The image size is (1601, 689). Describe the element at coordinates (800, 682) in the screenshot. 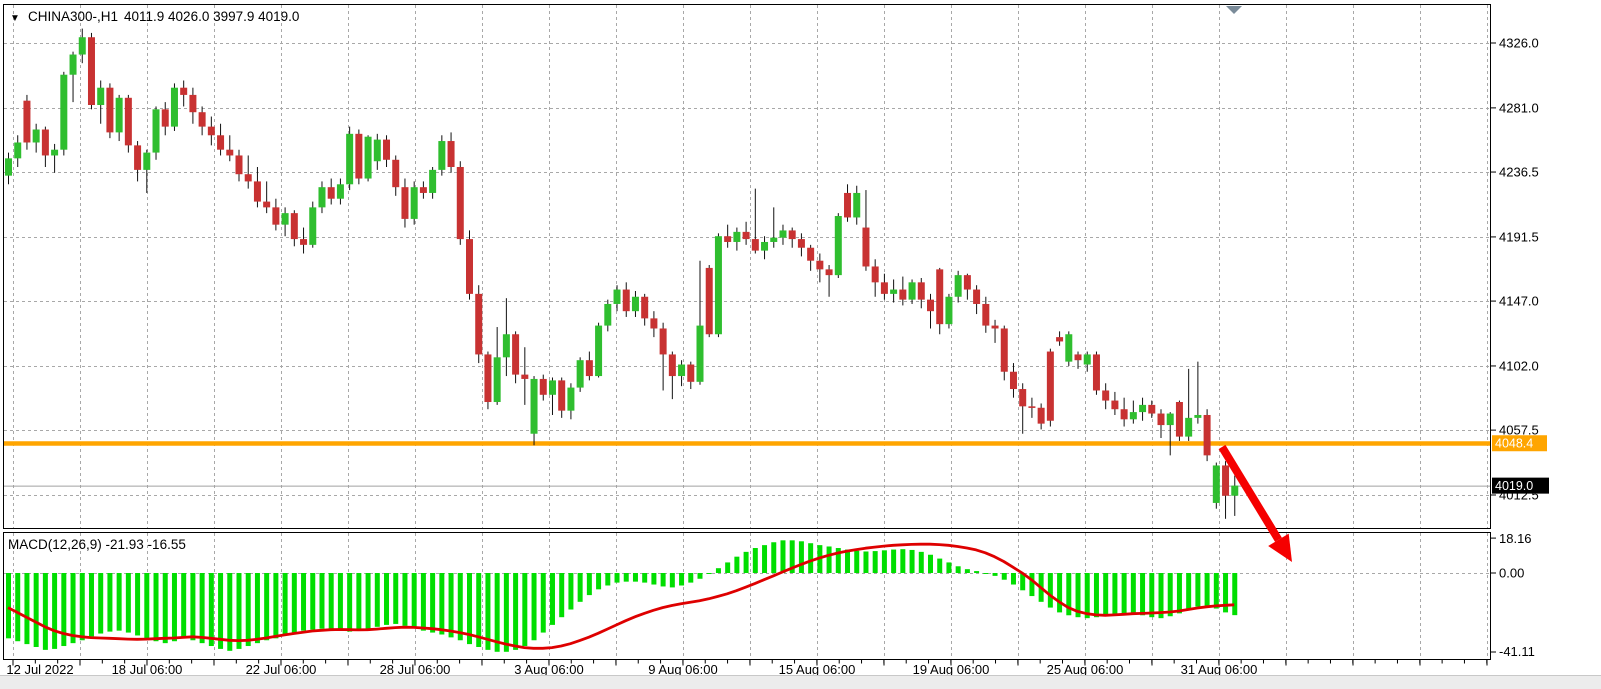

I see `window-footer-strip` at that location.